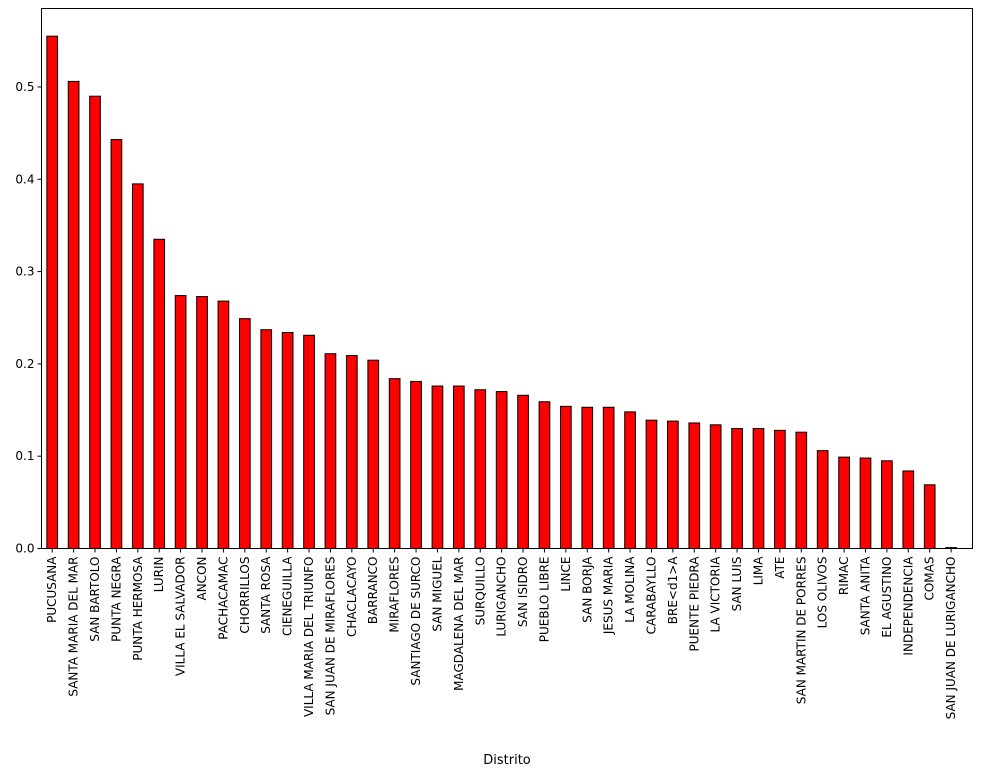 The height and width of the screenshot is (776, 981). What do you see at coordinates (437, 593) in the screenshot?
I see `x-tick-label: SAN MIGUEL` at bounding box center [437, 593].